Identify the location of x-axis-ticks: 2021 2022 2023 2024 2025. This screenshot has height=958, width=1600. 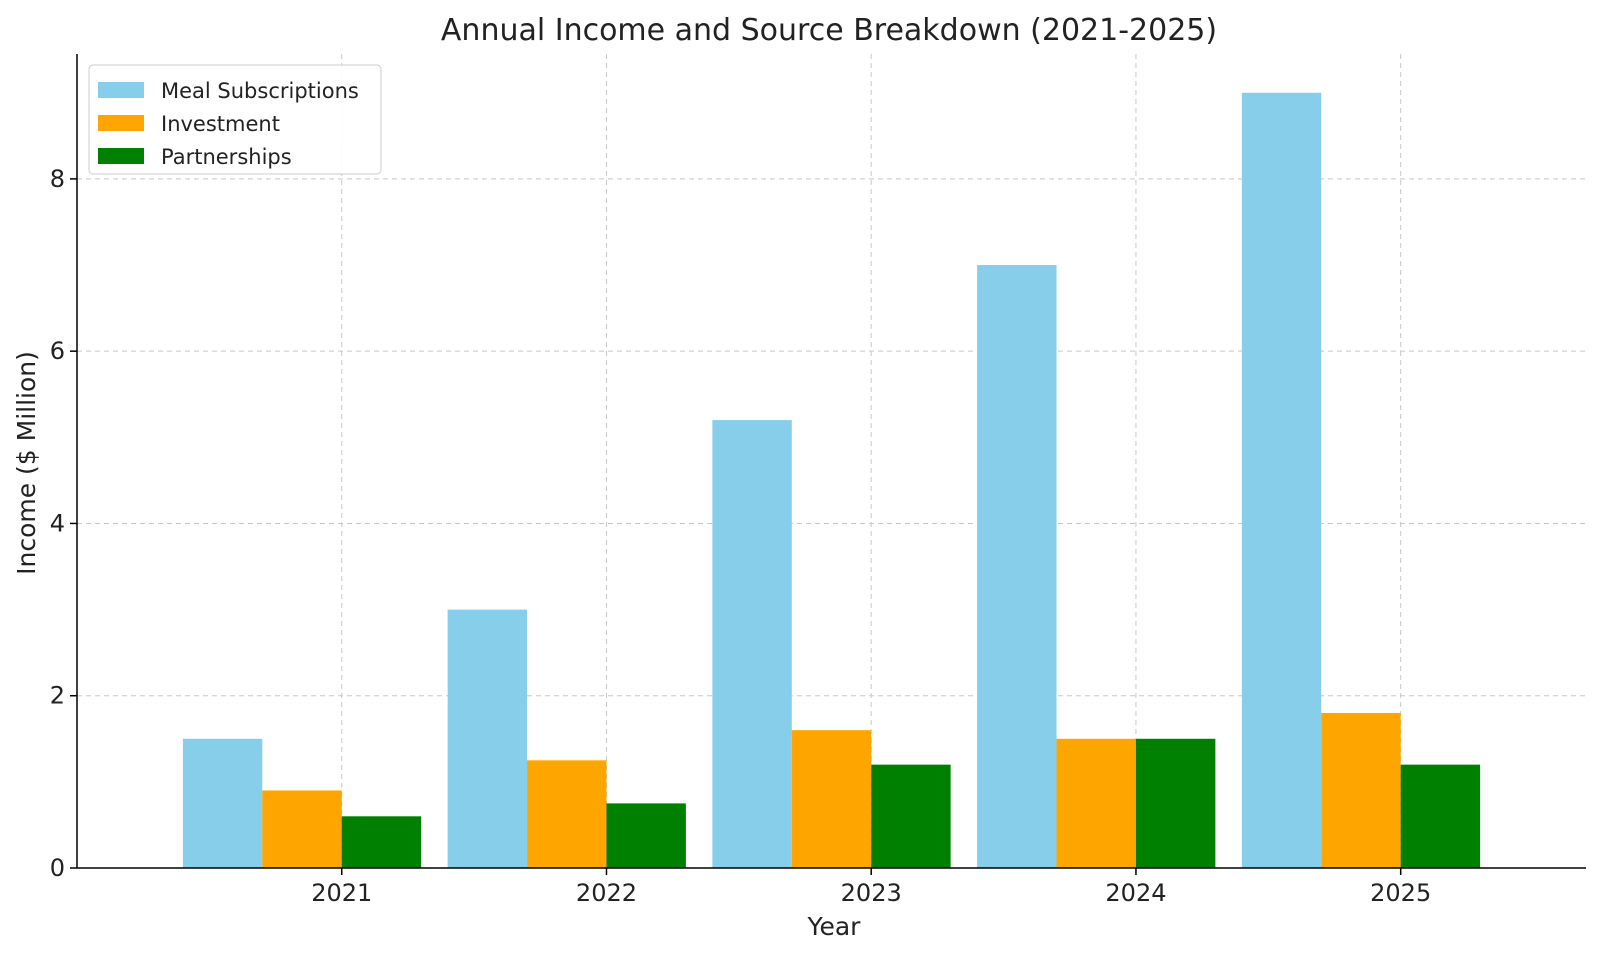
(871, 887).